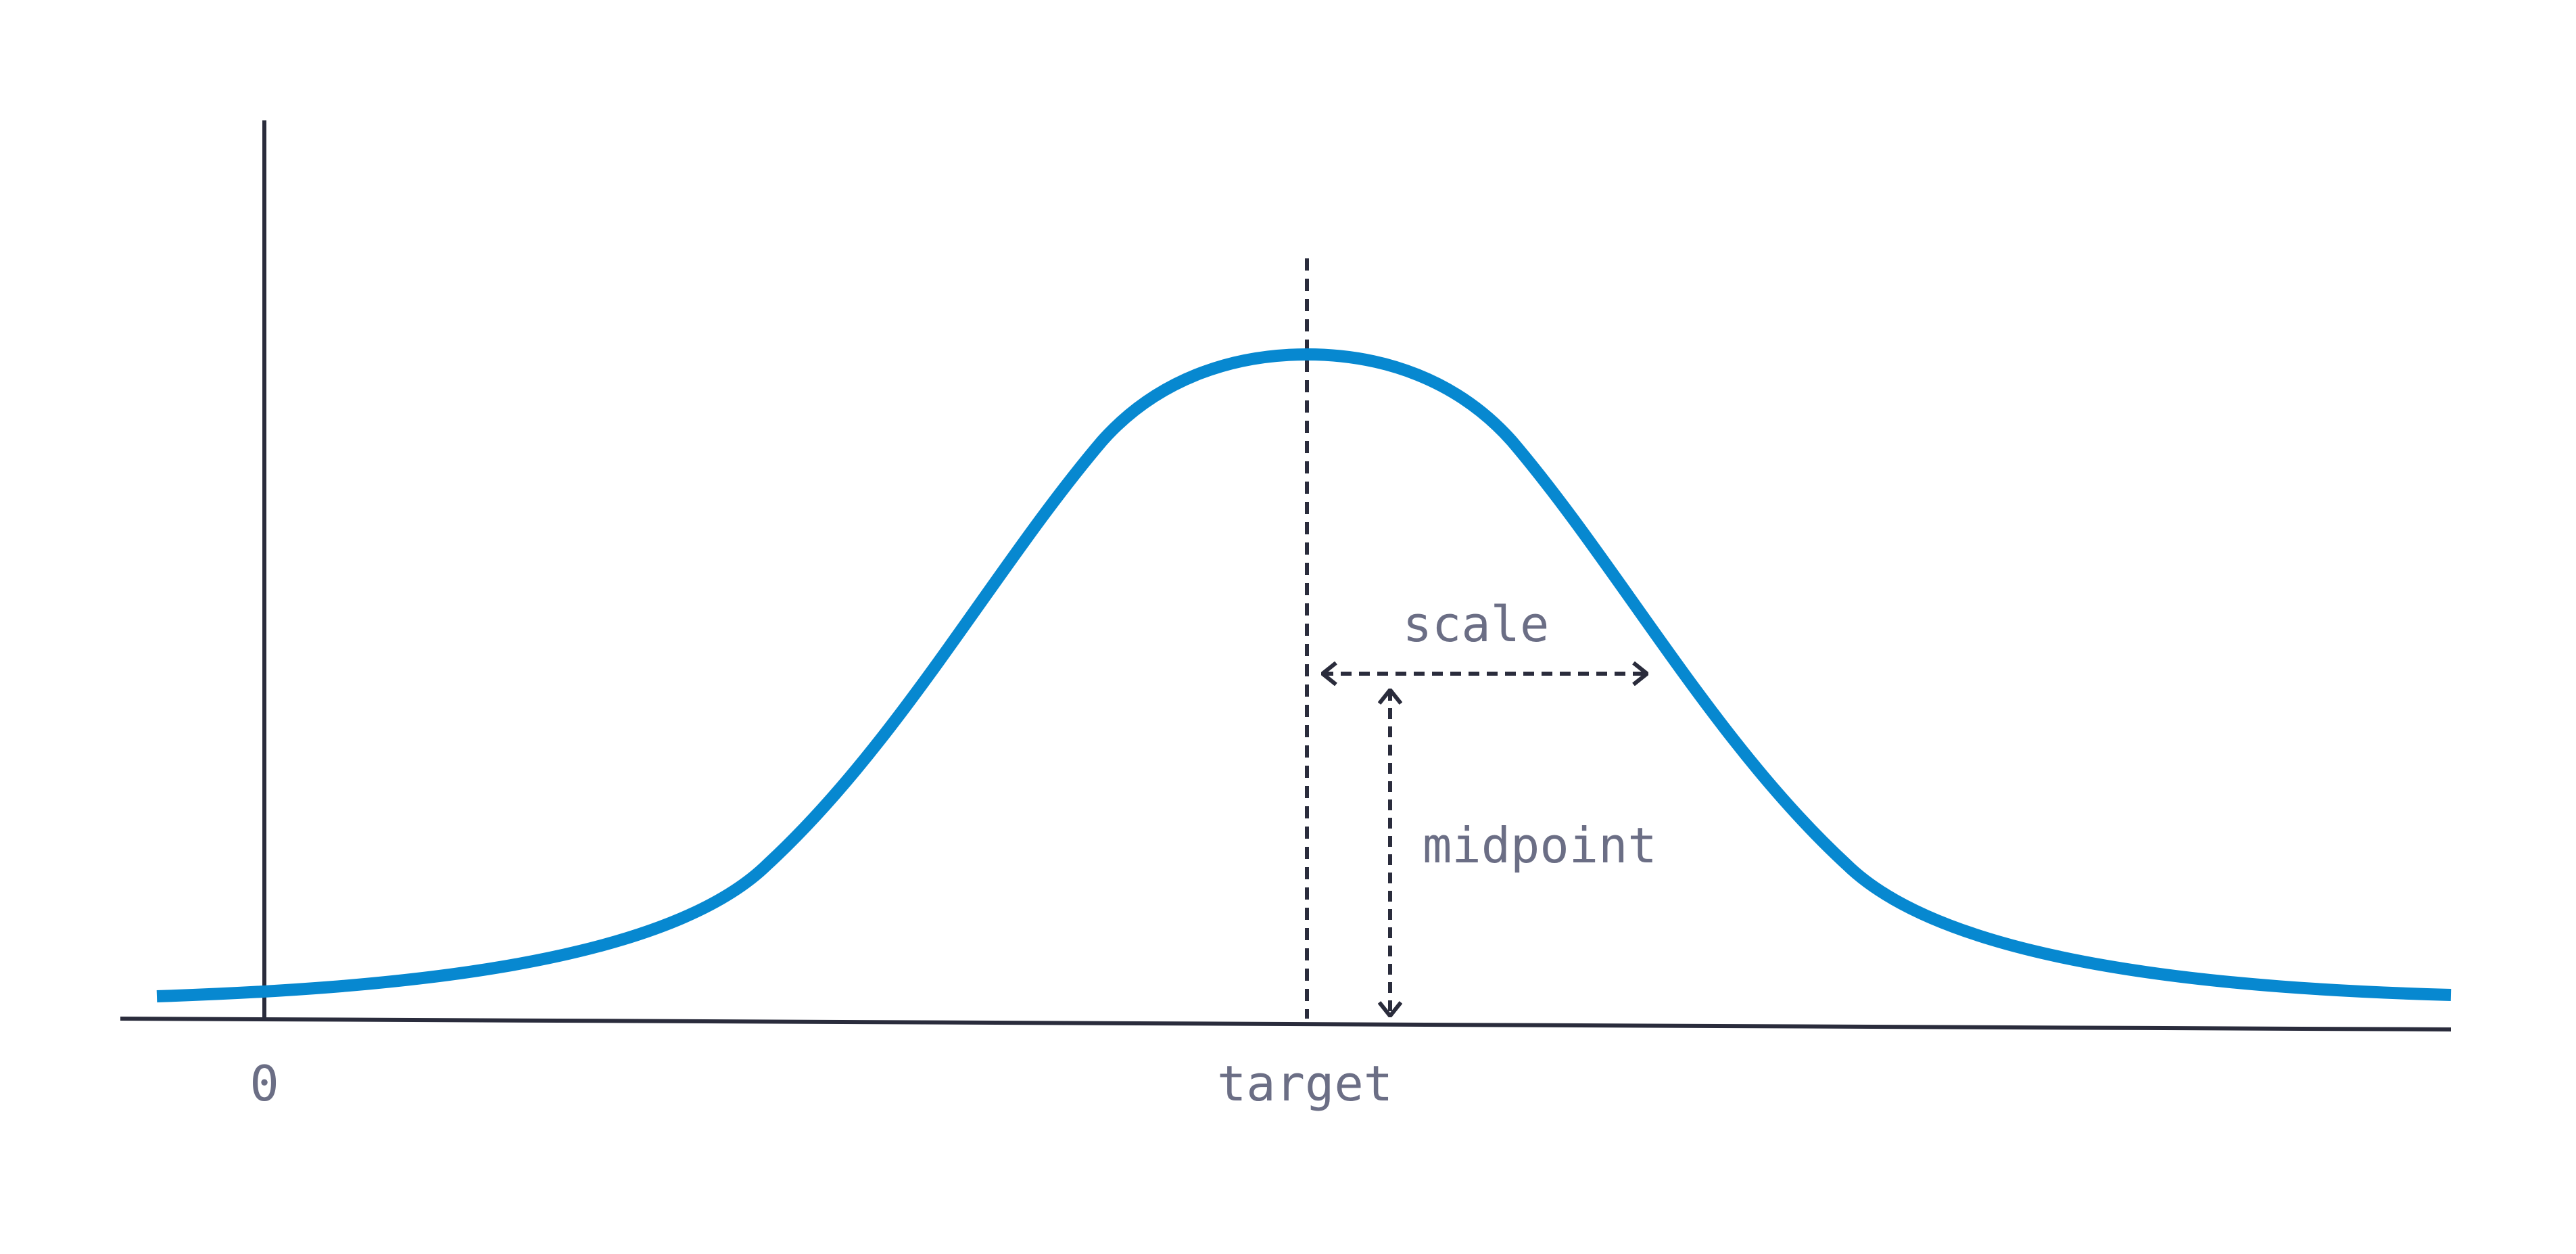 The height and width of the screenshot is (1254, 2576). I want to click on midpoint-label: midpoint, so click(1540, 845).